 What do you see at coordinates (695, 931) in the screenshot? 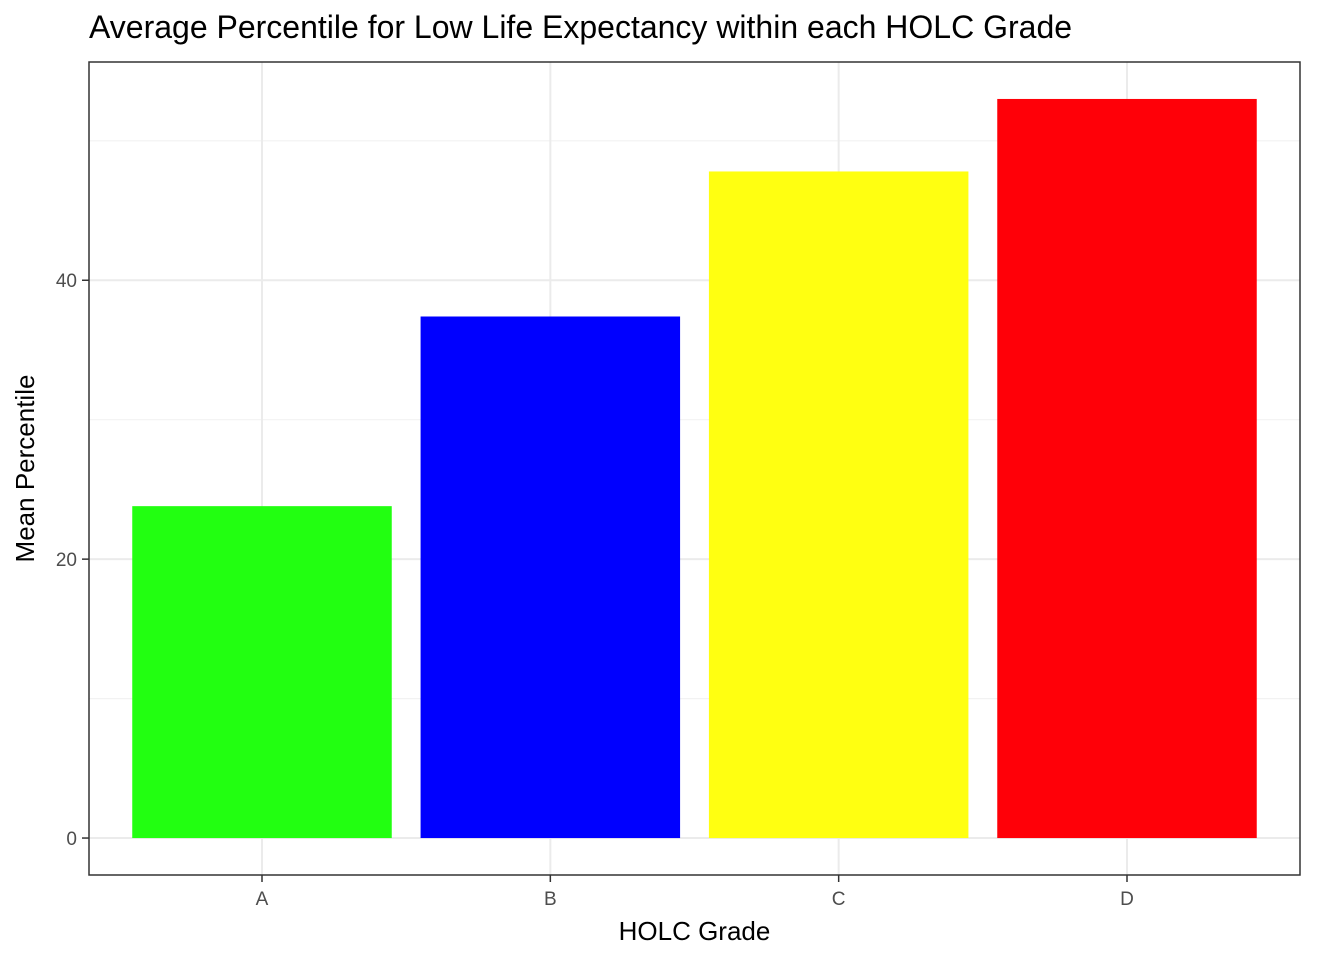
I see `x-axis-title: HOLC Grade` at bounding box center [695, 931].